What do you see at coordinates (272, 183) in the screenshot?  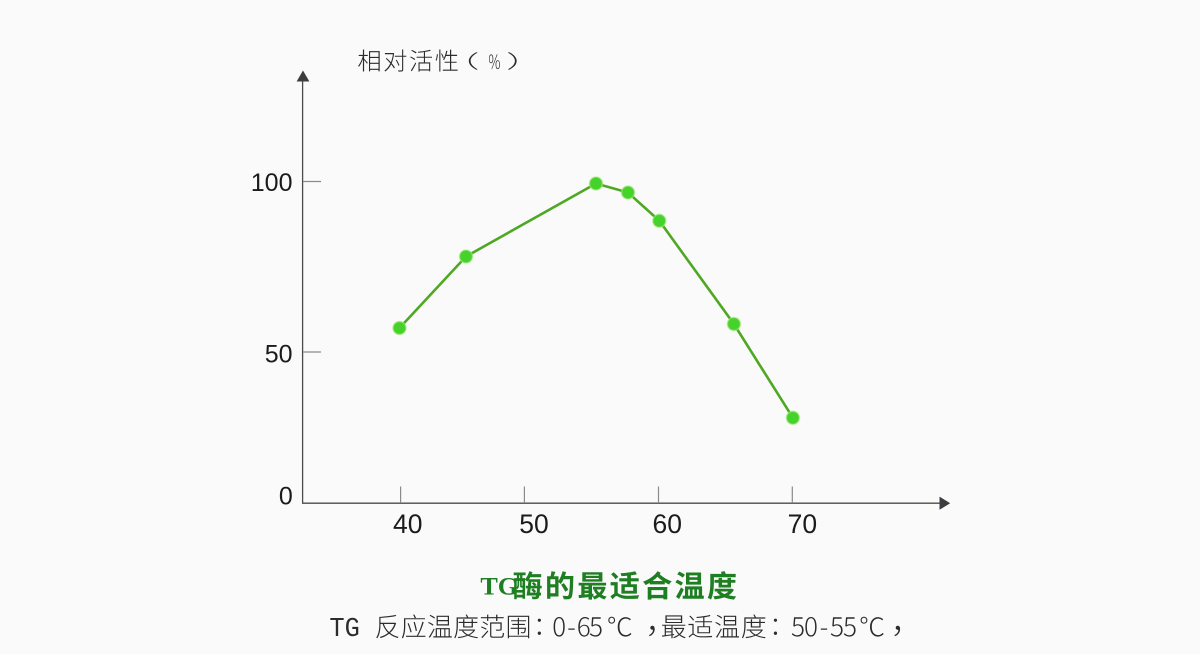 I see `svg-text: 100` at bounding box center [272, 183].